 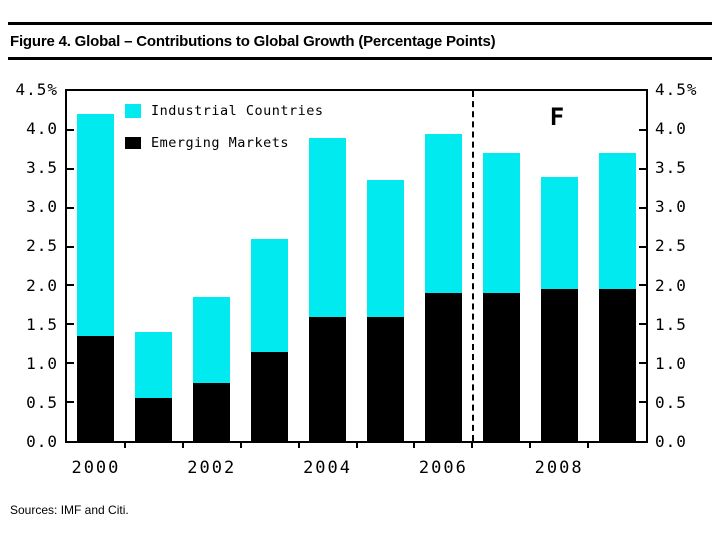 What do you see at coordinates (220, 143) in the screenshot?
I see `legend-label-emerging: Emerging Markets` at bounding box center [220, 143].